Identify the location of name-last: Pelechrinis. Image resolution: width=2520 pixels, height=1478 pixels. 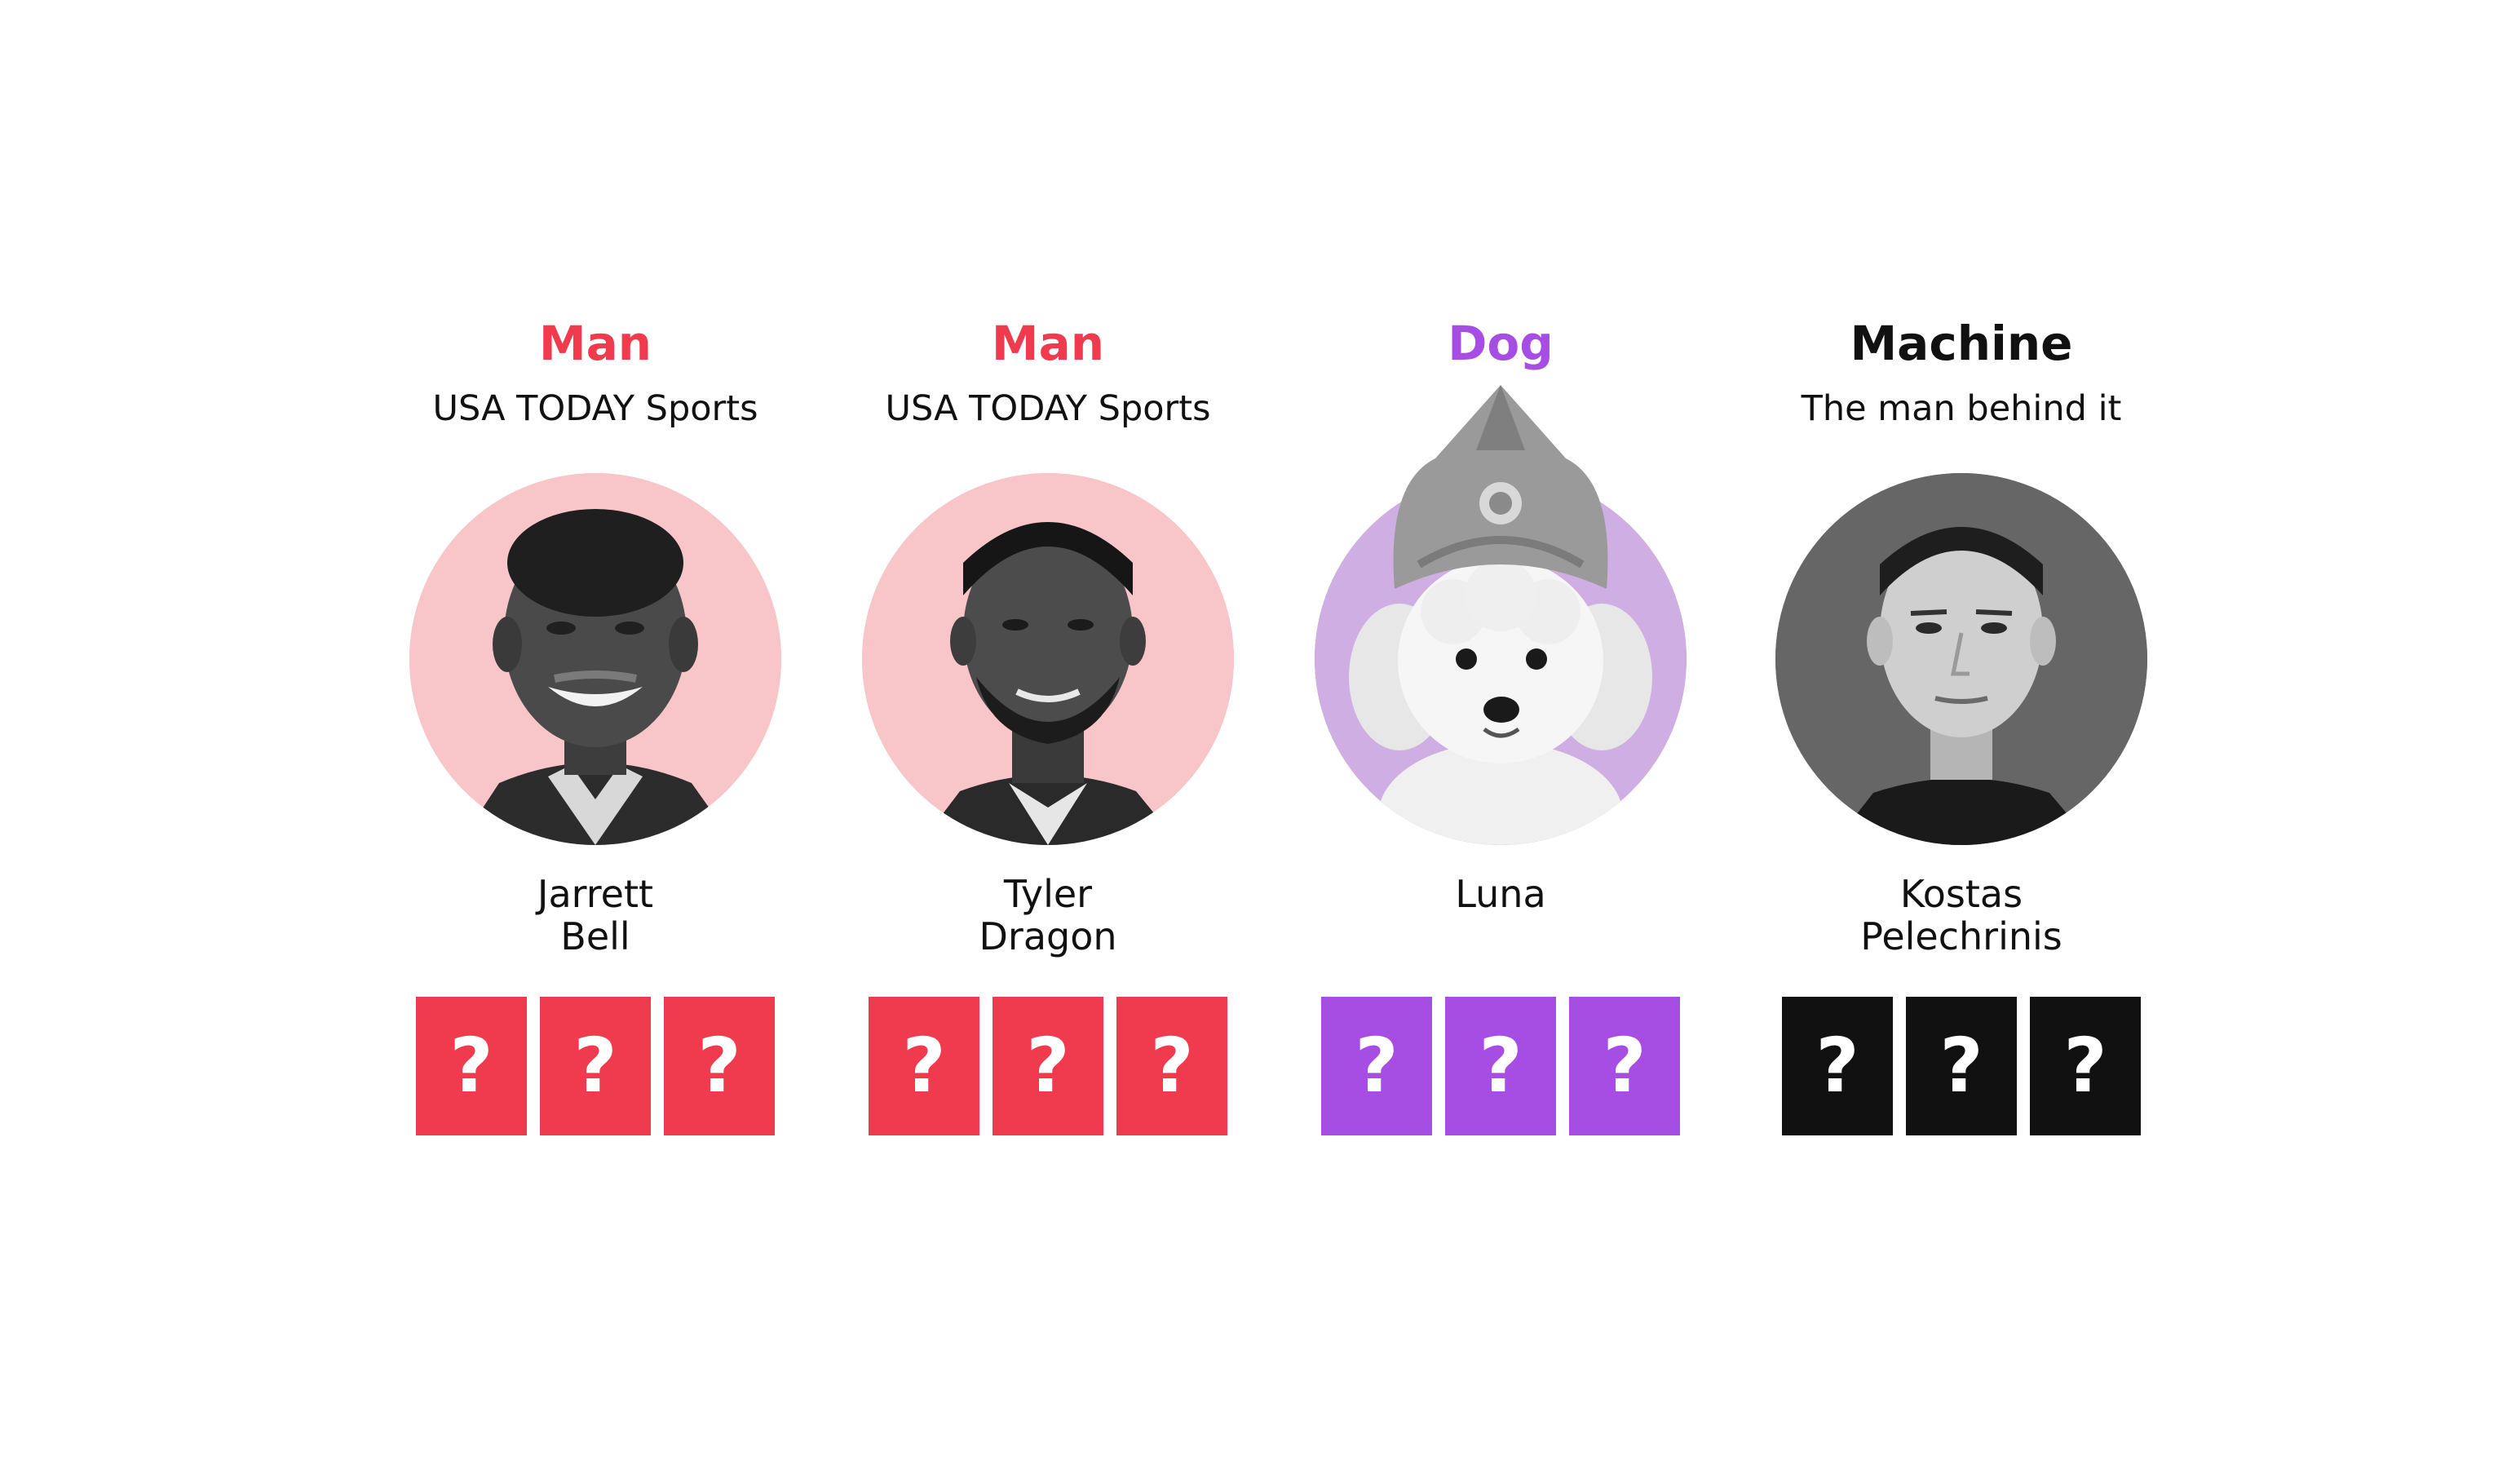
(1961, 936).